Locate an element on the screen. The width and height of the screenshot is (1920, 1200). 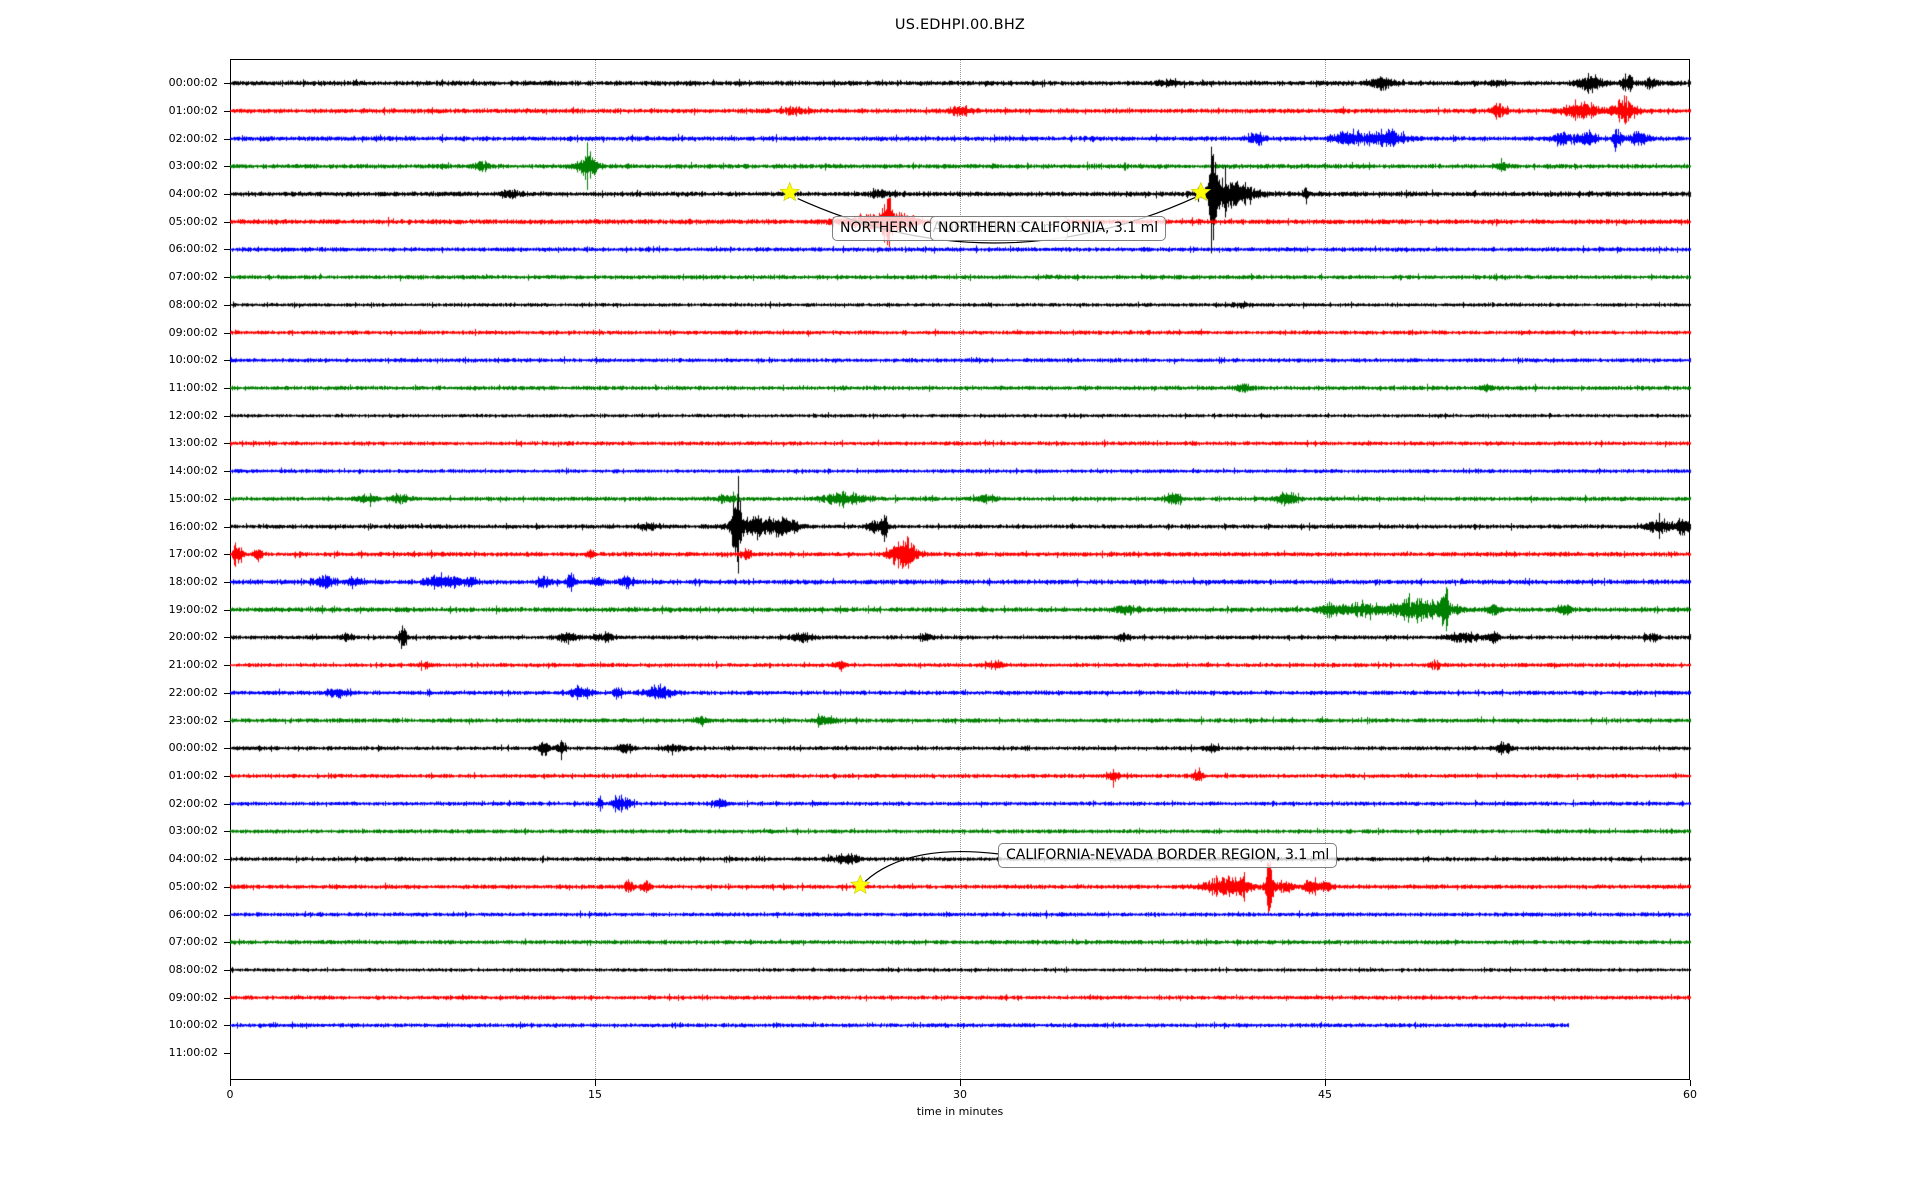
x-tick-label: 30 is located at coordinates (960, 1094).